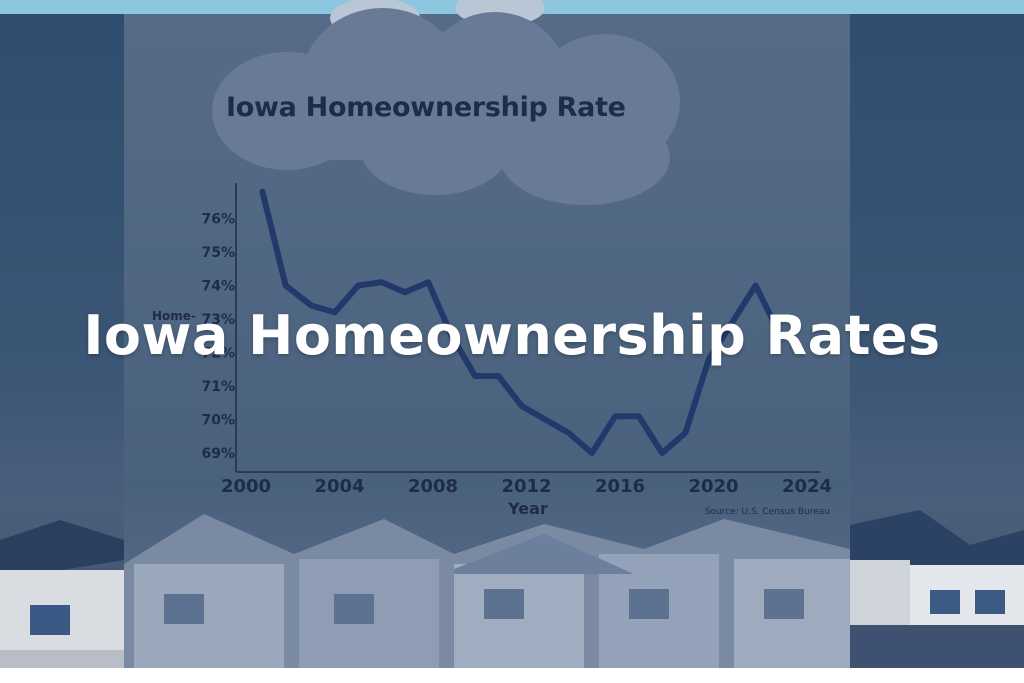 This screenshot has height=683, width=1024. What do you see at coordinates (433, 486) in the screenshot?
I see `x-tick-label: 2008` at bounding box center [433, 486].